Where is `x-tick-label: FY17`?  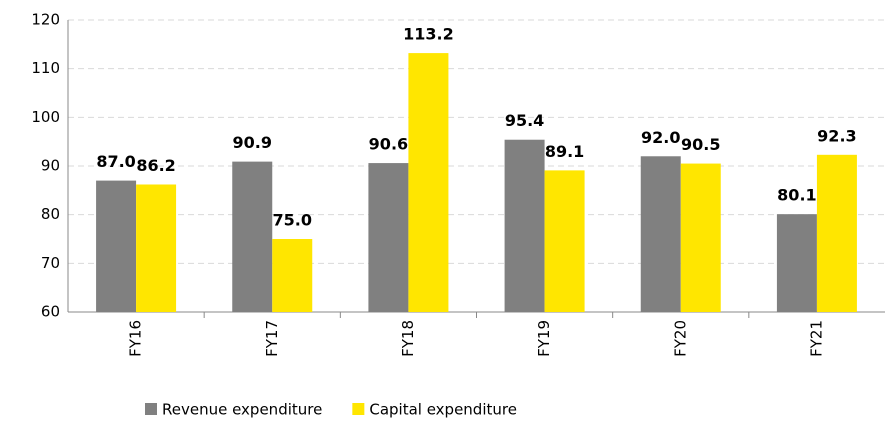
x-tick-label: FY17 is located at coordinates (272, 338).